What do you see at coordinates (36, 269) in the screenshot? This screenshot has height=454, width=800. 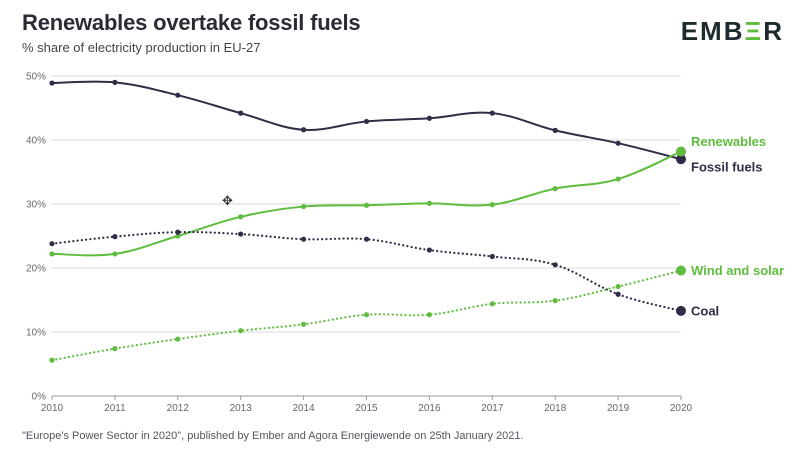 I see `y-tick-label: 20%` at bounding box center [36, 269].